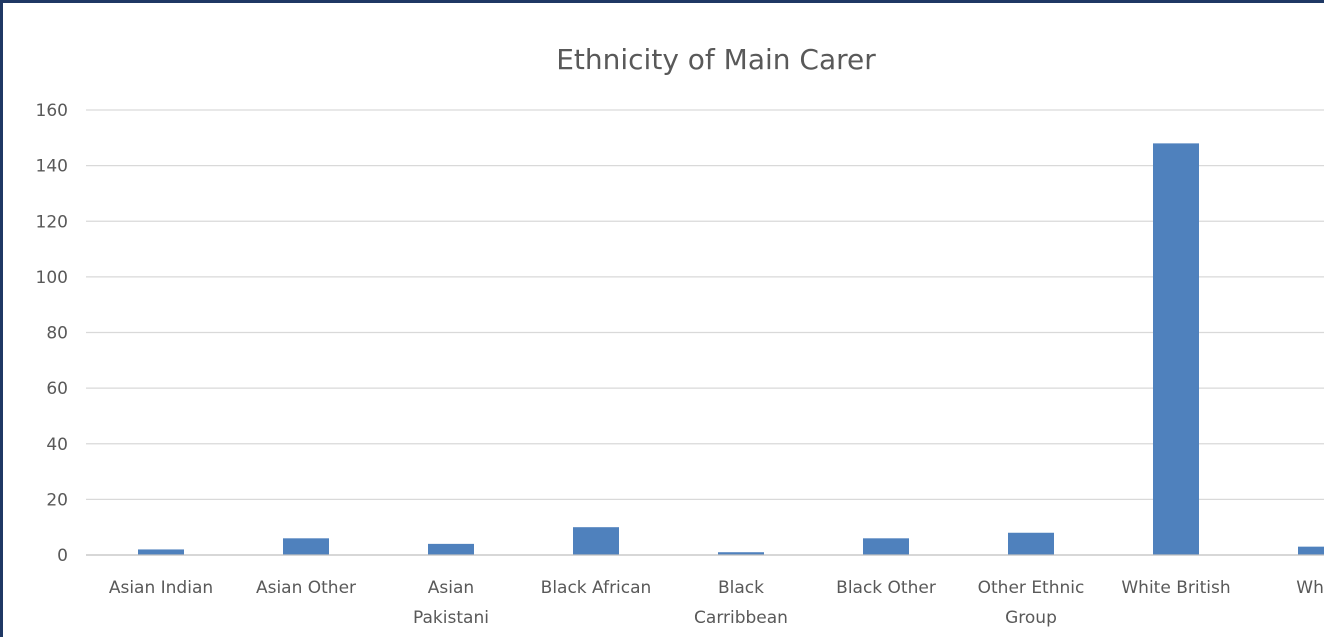 Image resolution: width=1324 pixels, height=637 pixels. What do you see at coordinates (1031, 588) in the screenshot?
I see `x-category-label: Other Ethnic` at bounding box center [1031, 588].